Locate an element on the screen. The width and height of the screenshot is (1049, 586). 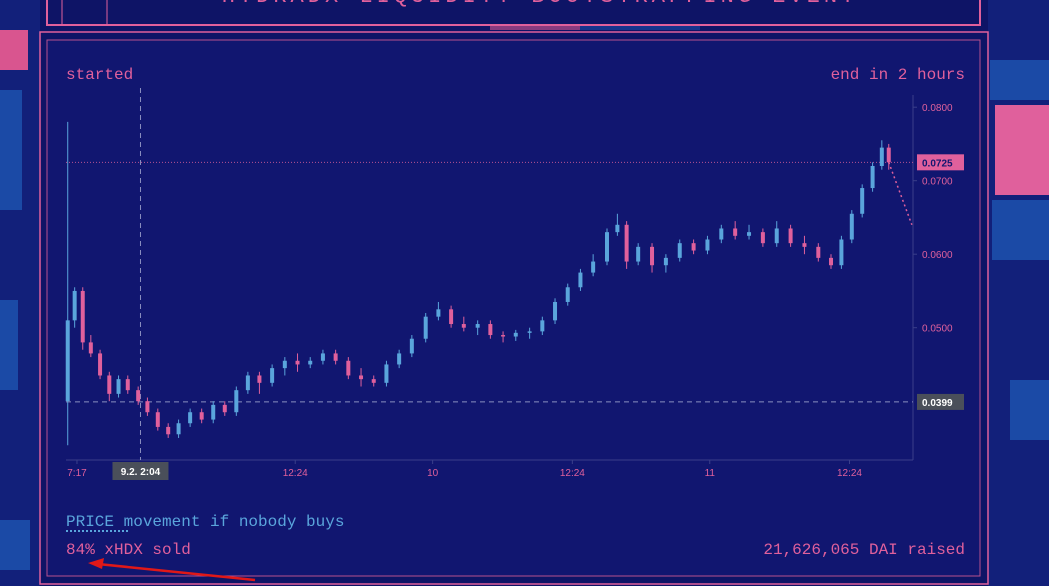
raised-label: 21,626,065 DAI raised is located at coordinates (864, 550).